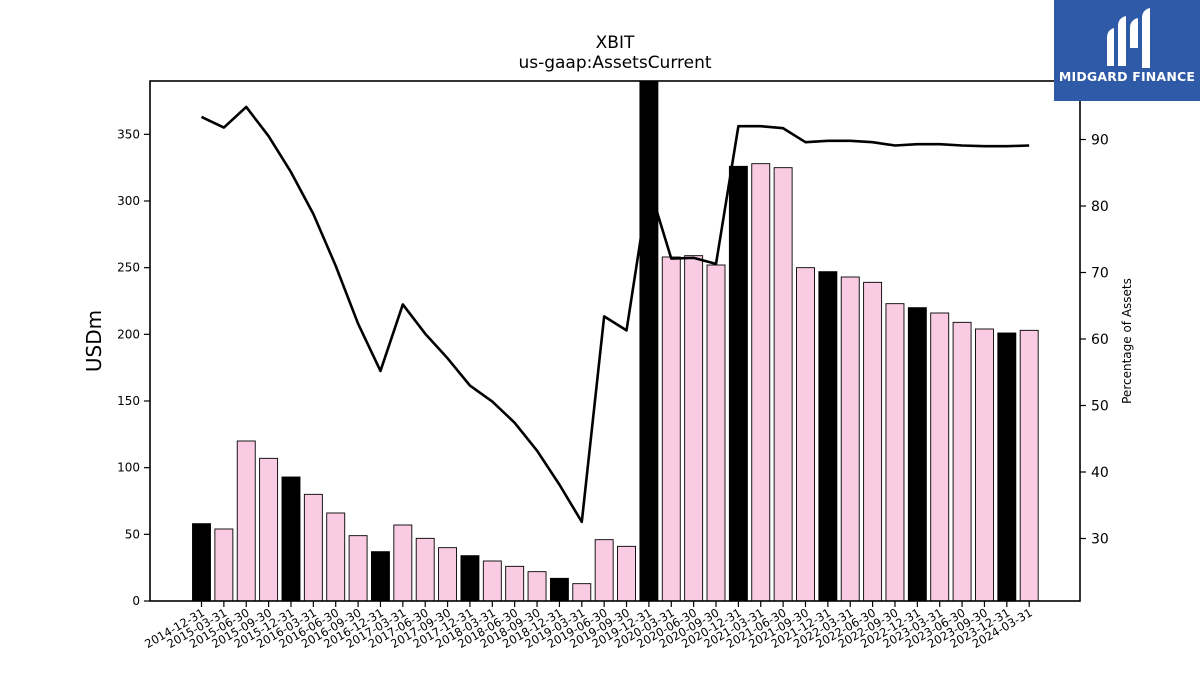  I want to click on logo-text: MIDGARD FINANCE, so click(1127, 76).